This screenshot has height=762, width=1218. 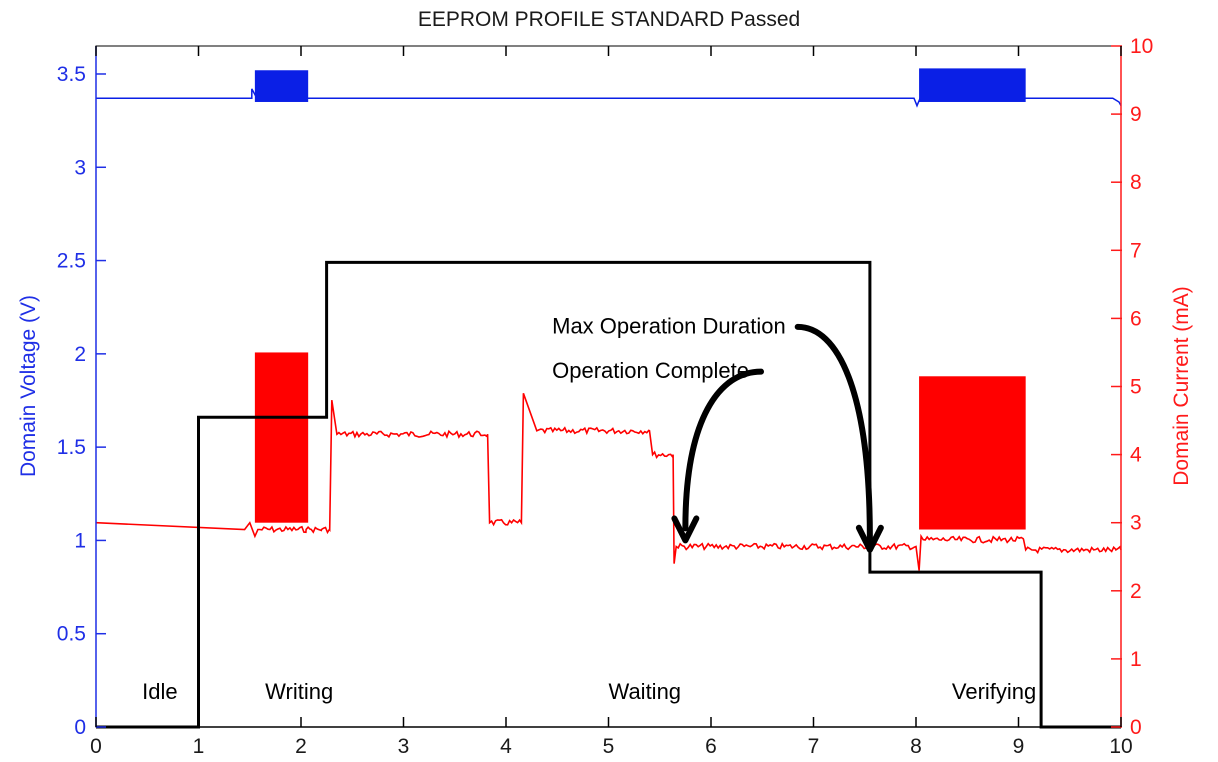 What do you see at coordinates (1136, 387) in the screenshot?
I see `right-tick-label: 5` at bounding box center [1136, 387].